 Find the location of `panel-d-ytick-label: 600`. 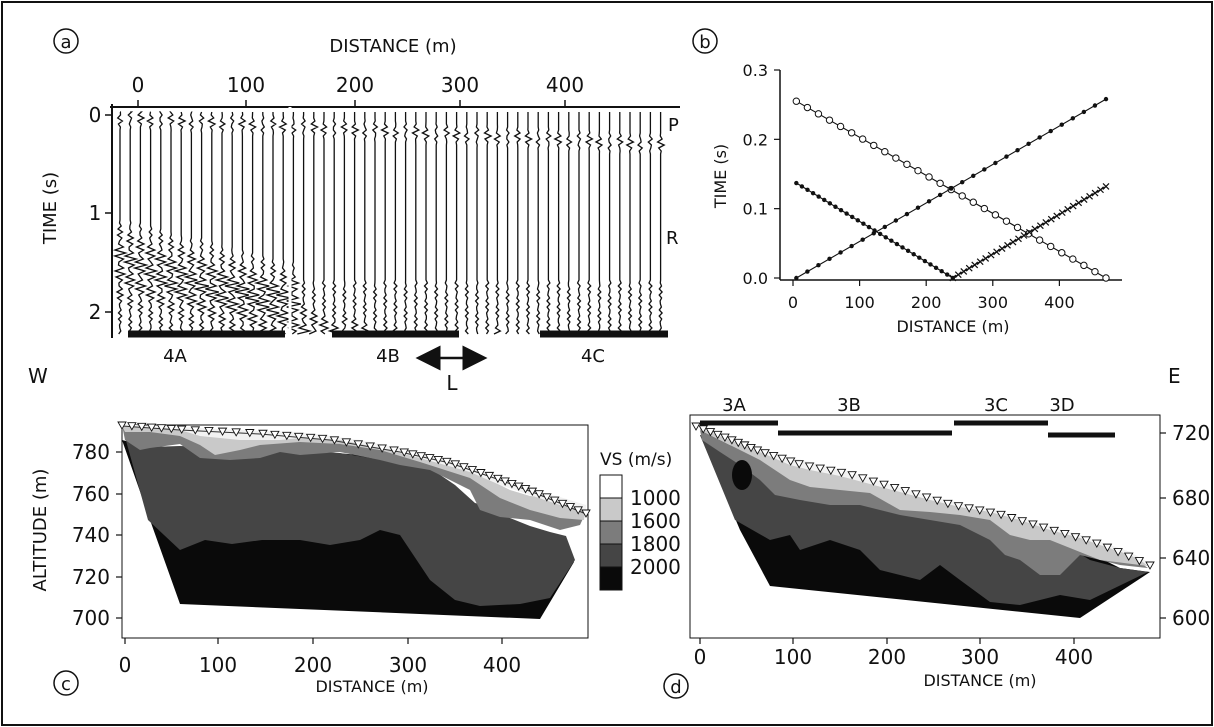

panel-d-ytick-label: 600 is located at coordinates (1191, 618).